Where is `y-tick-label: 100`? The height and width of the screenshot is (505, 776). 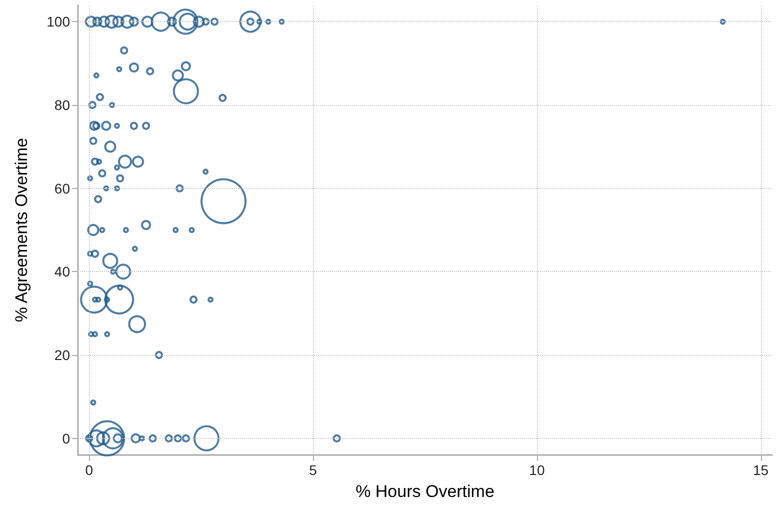 y-tick-label: 100 is located at coordinates (58, 22).